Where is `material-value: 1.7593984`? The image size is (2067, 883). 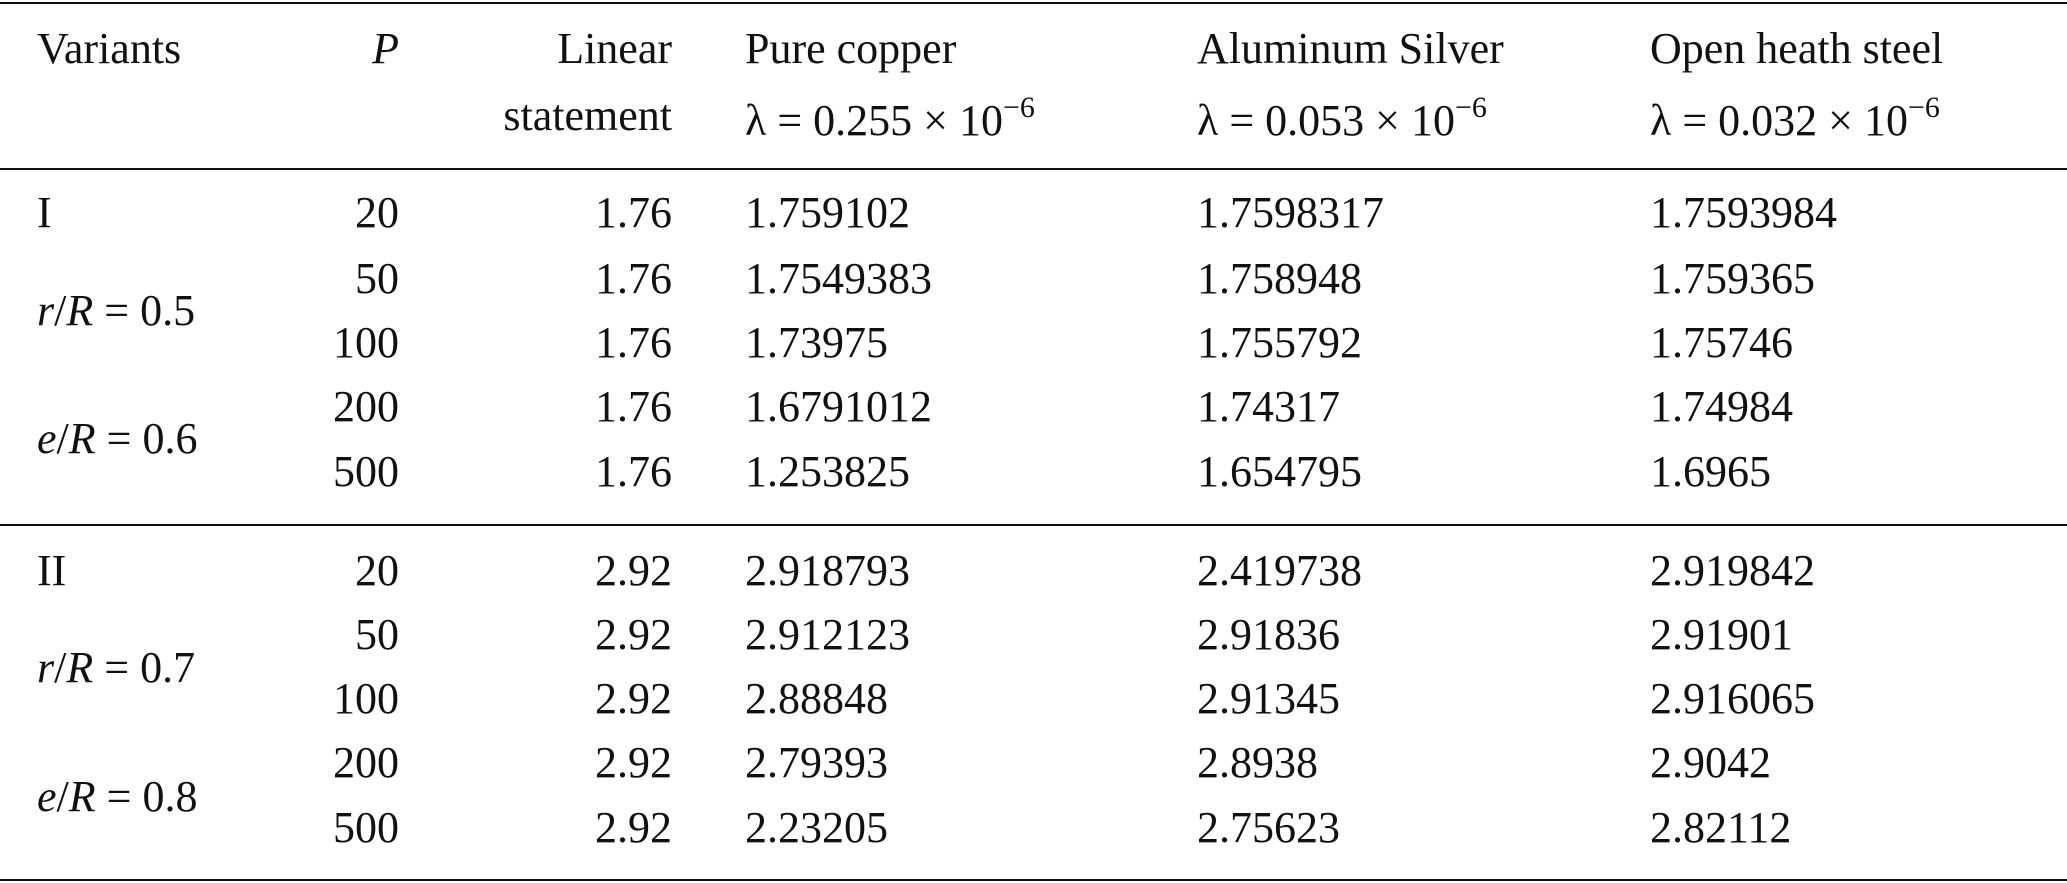
material-value: 1.7593984 is located at coordinates (1743, 212).